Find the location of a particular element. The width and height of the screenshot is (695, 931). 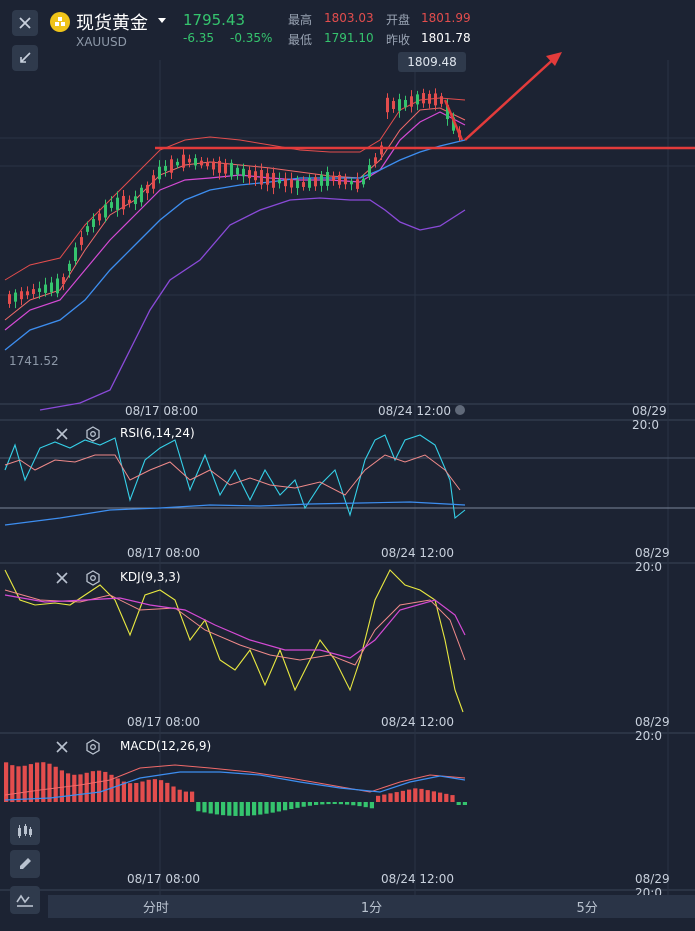

pen-tool-button is located at coordinates (25, 864).